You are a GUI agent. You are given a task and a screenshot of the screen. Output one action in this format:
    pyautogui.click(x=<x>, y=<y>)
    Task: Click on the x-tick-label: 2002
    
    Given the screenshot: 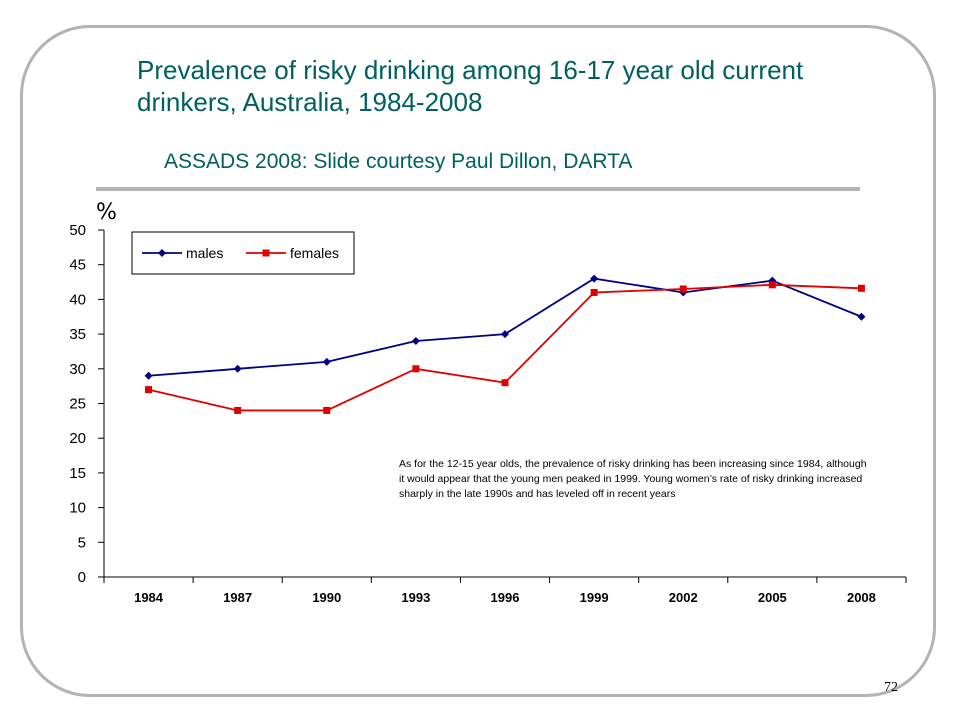 What is the action you would take?
    pyautogui.click(x=683, y=597)
    